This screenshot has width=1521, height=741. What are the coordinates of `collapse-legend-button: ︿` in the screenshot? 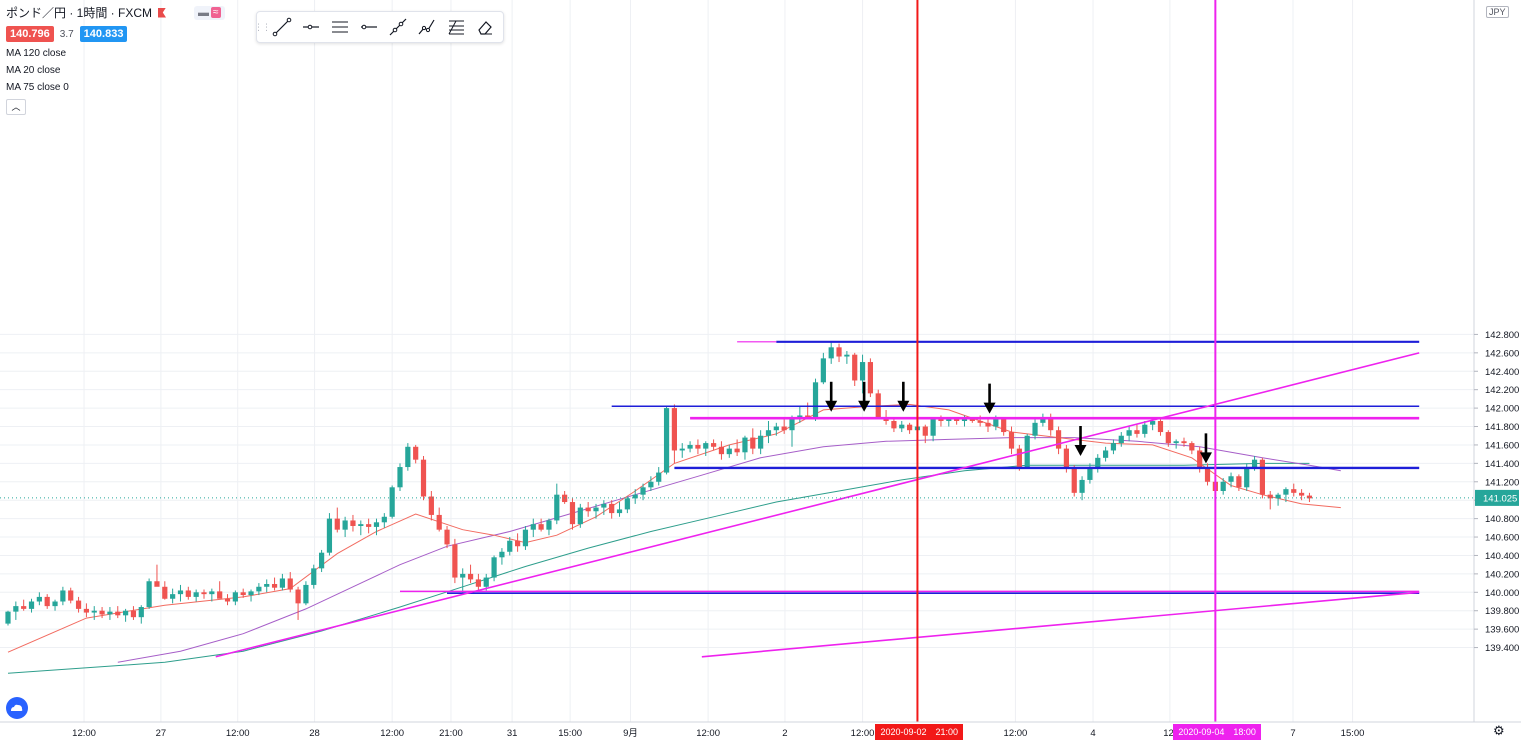 It's located at (16, 107).